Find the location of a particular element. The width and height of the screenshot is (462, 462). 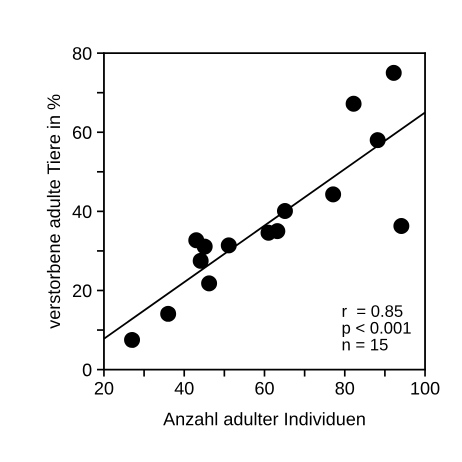

x-tick-label: 40 is located at coordinates (184, 388).